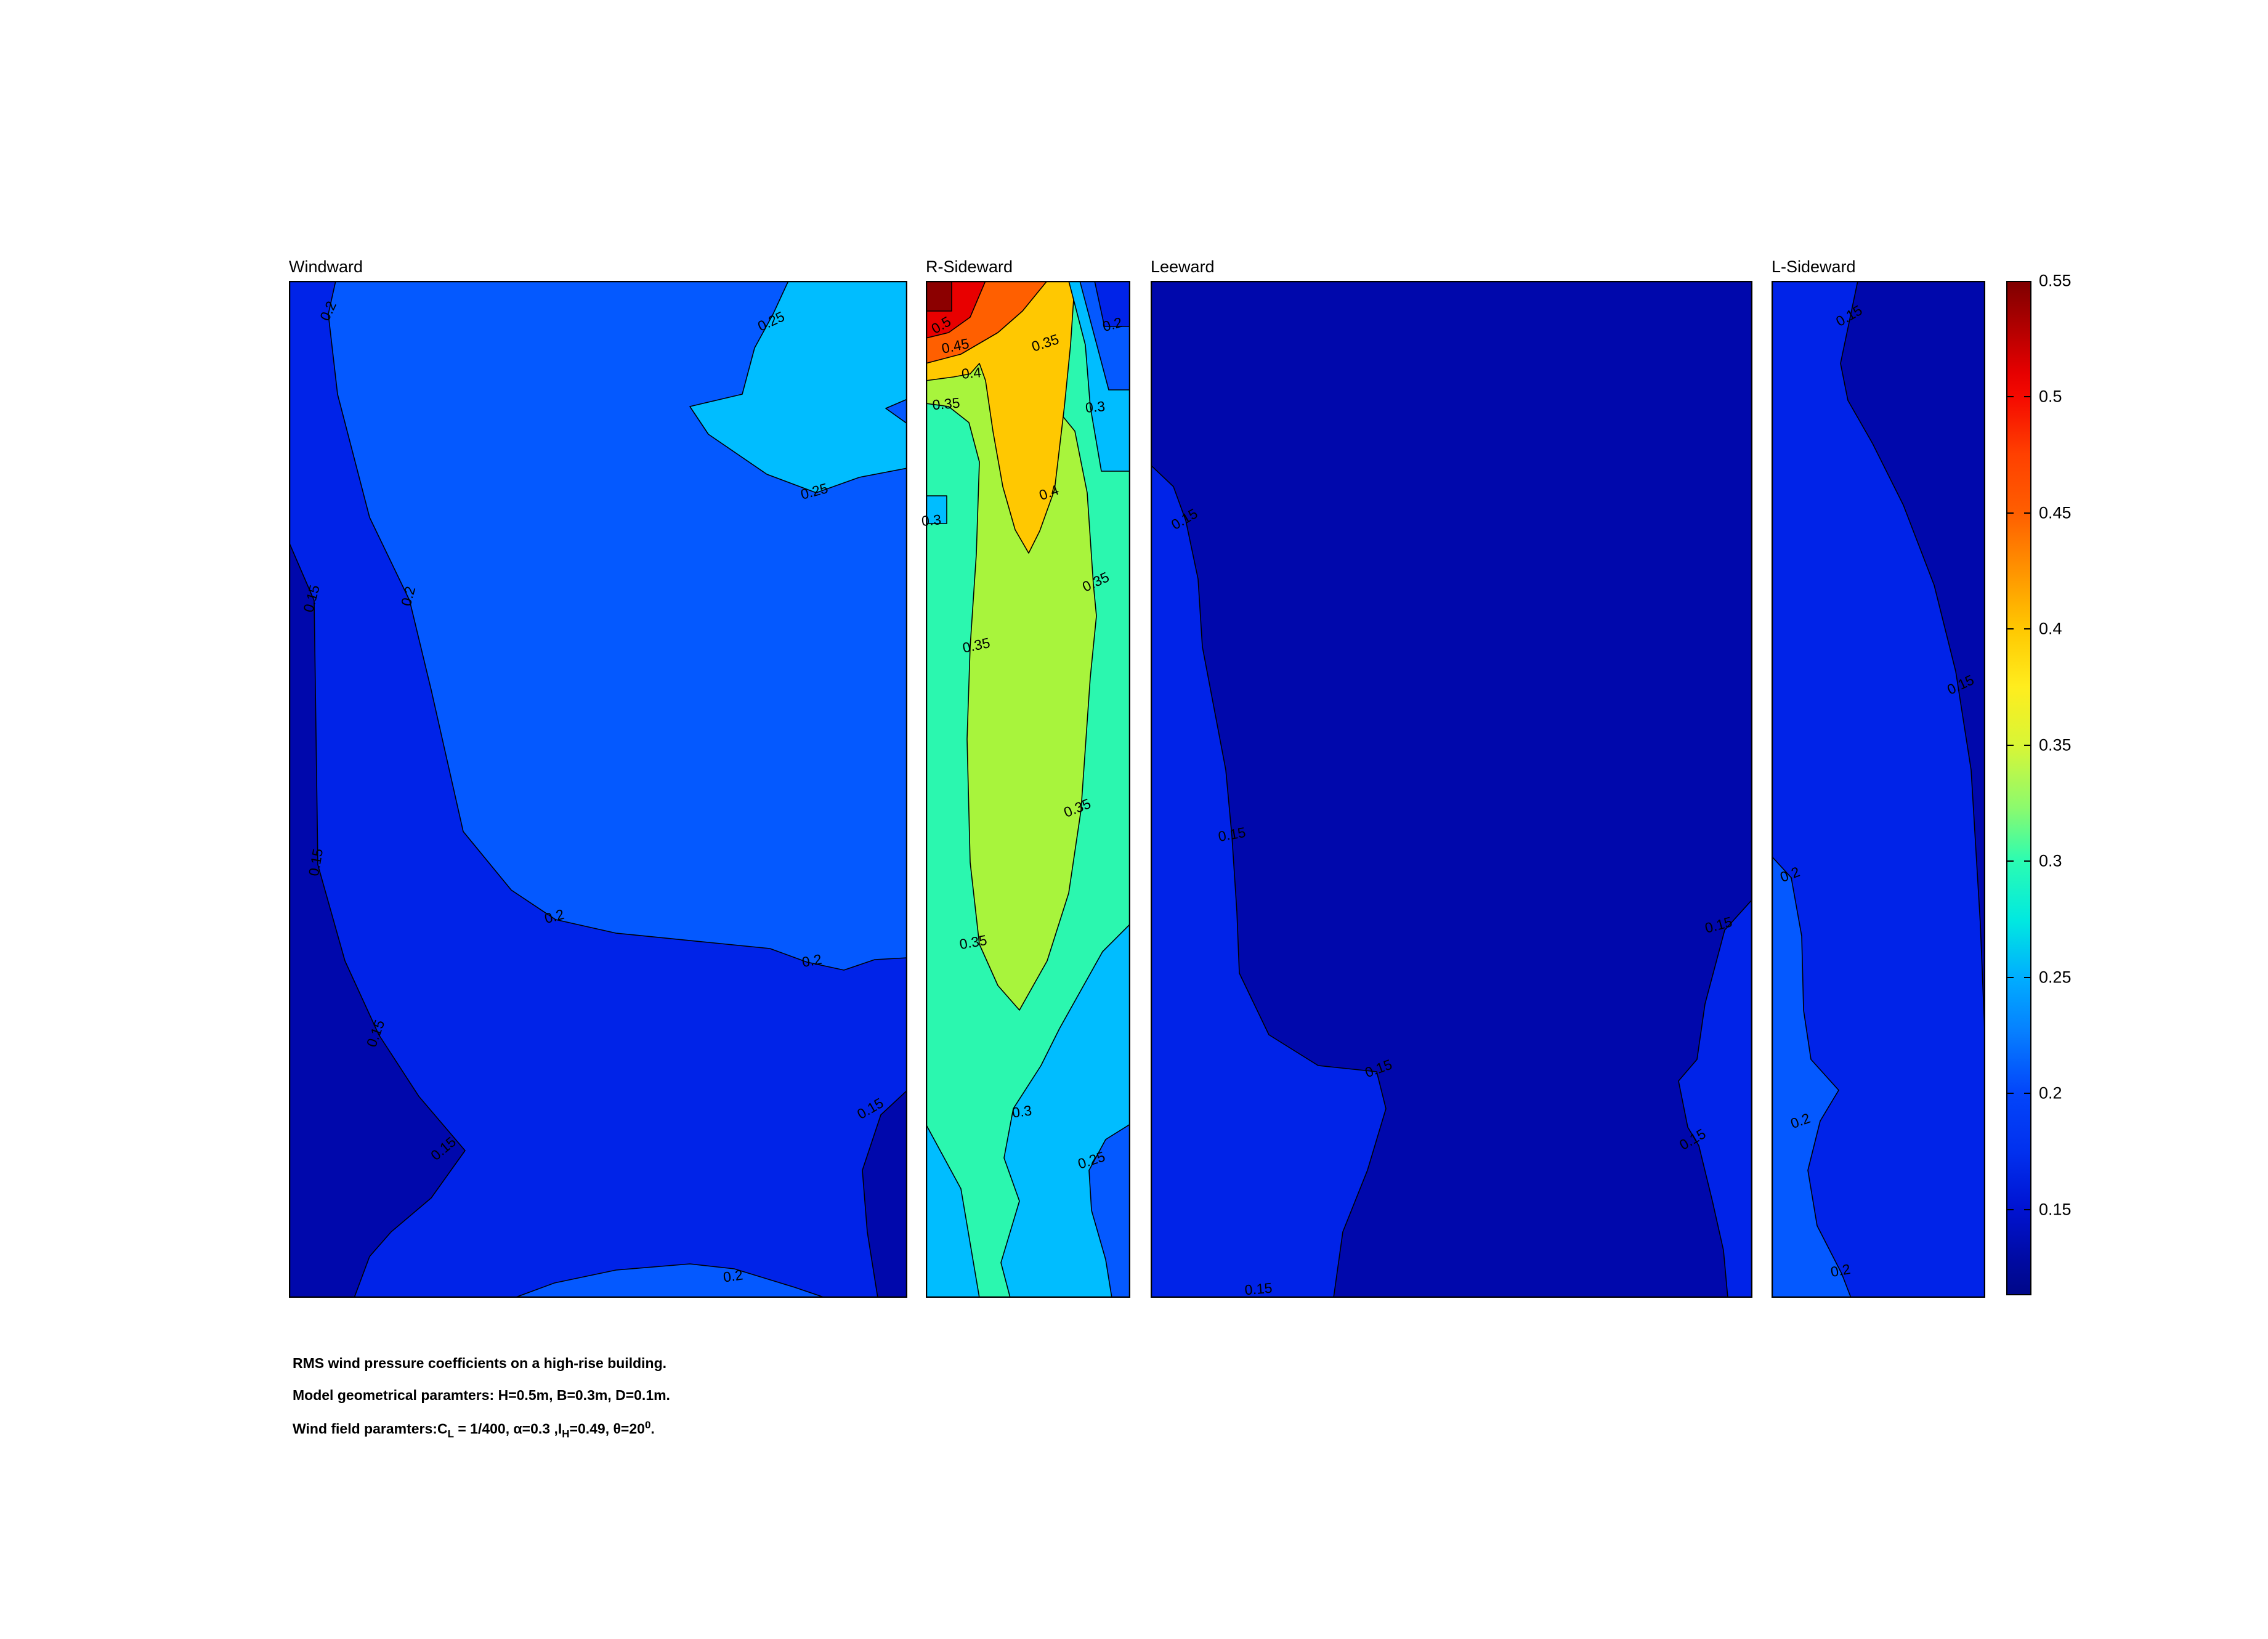 The image size is (2268, 1639). Describe the element at coordinates (2051, 1093) in the screenshot. I see `colorbar-tick-label: 0.2` at that location.